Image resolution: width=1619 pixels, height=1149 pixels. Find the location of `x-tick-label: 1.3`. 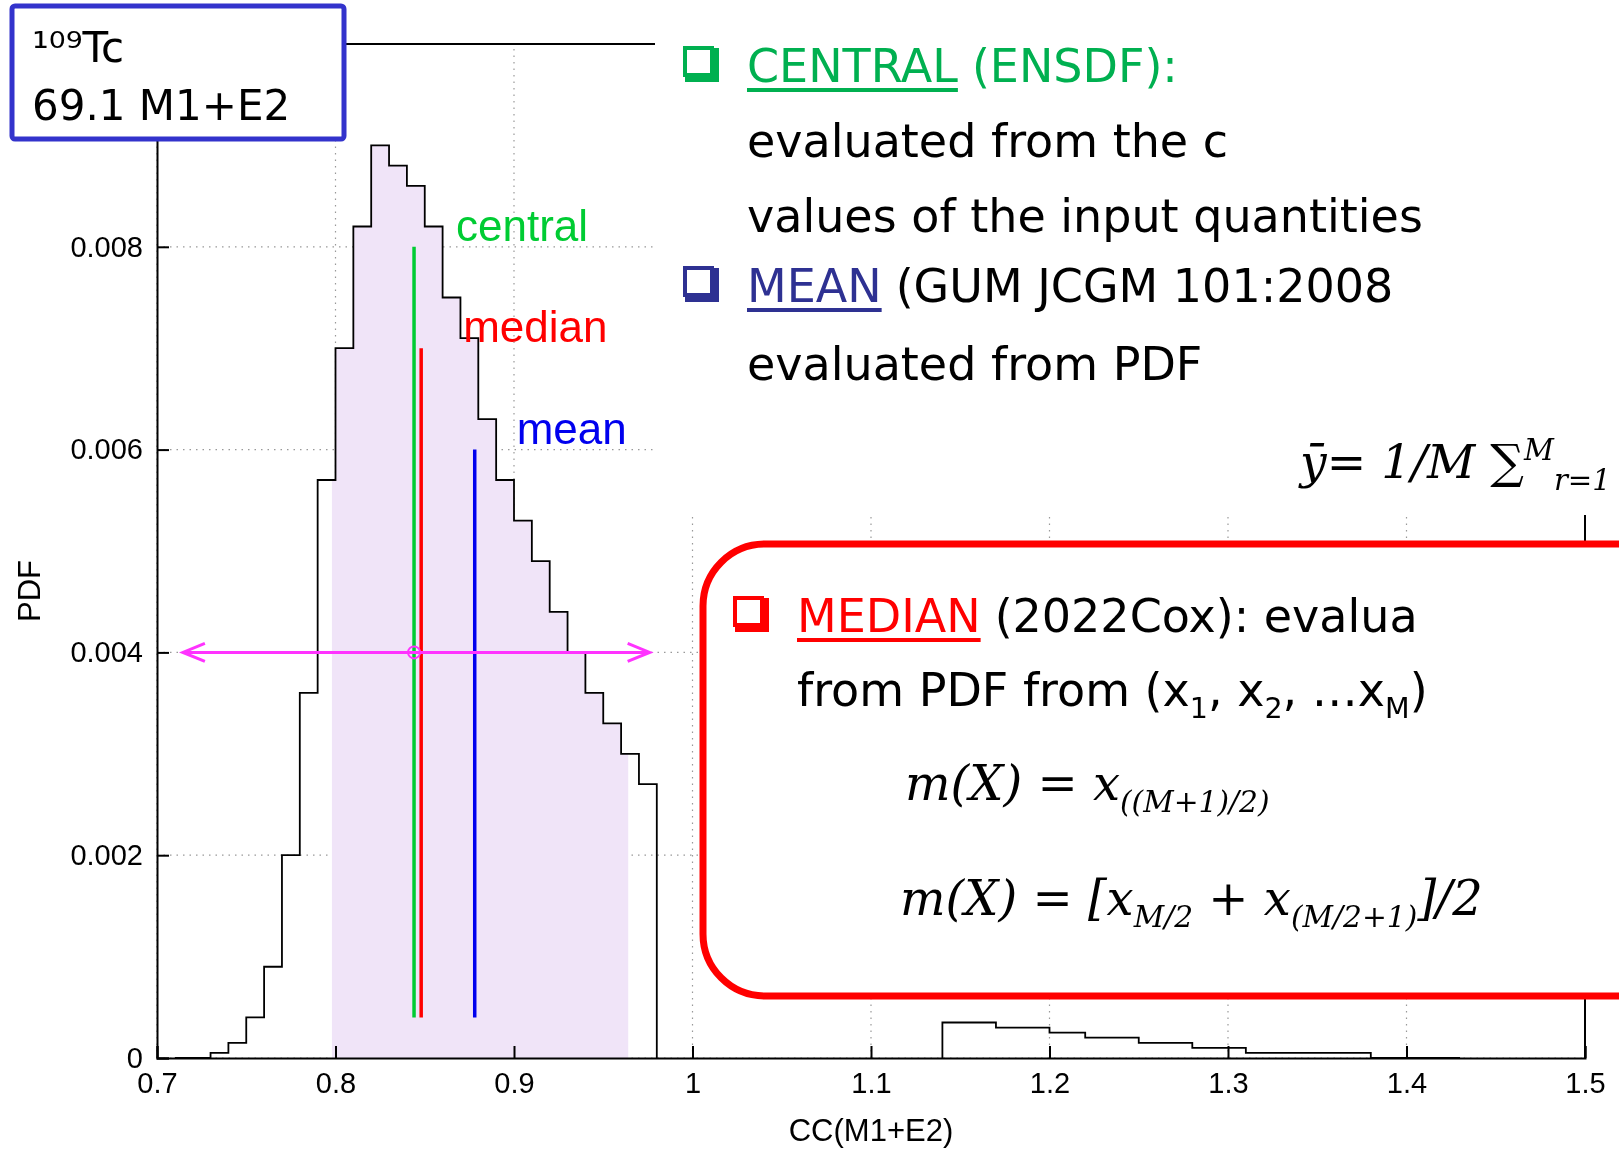

x-tick-label: 1.3 is located at coordinates (1228, 1082).